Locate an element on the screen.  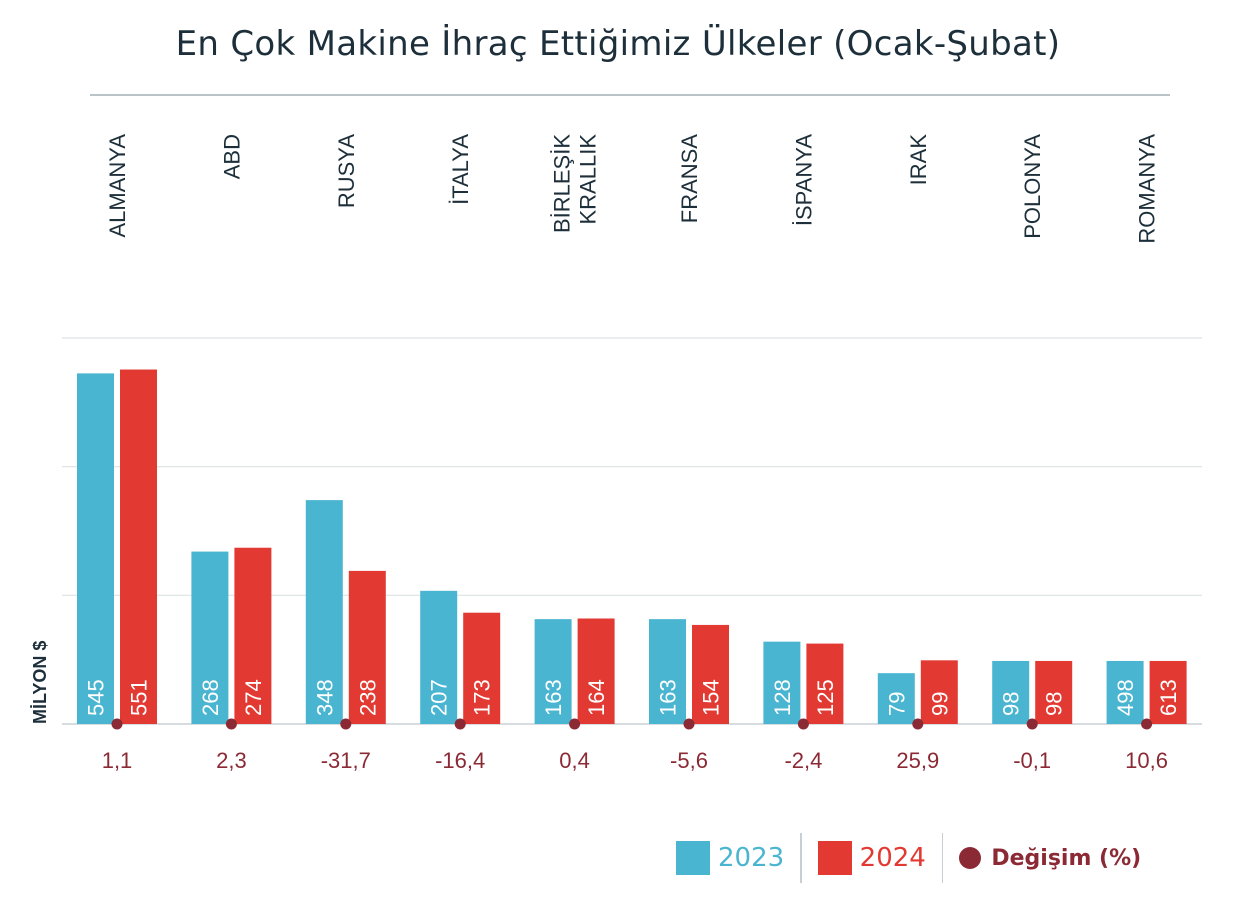
category-label: RUSYA is located at coordinates (346, 171).